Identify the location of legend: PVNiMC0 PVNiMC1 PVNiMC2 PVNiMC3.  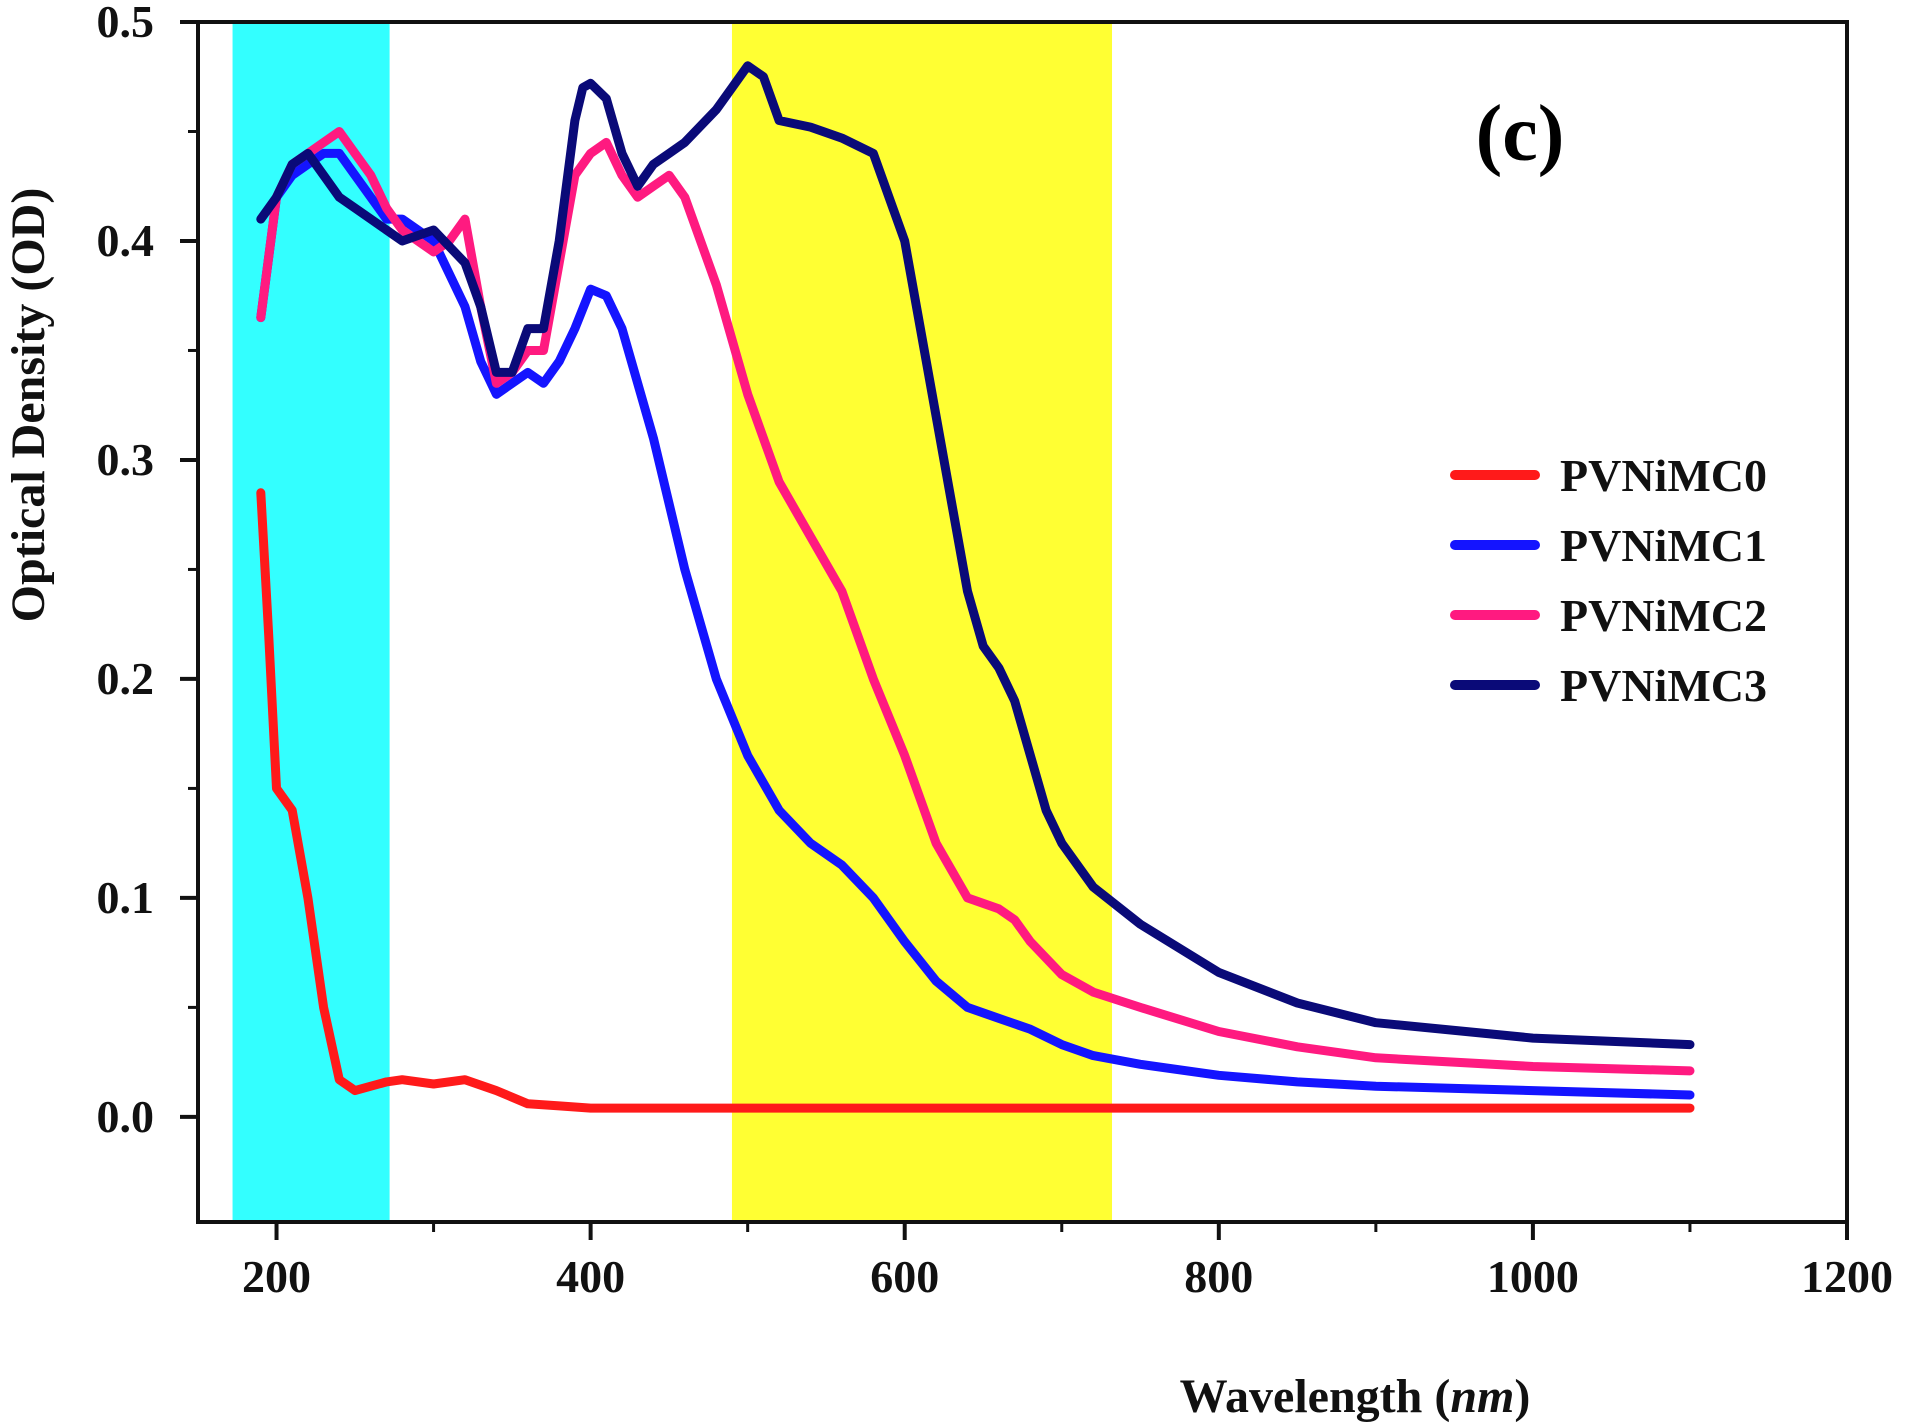
(1608, 580).